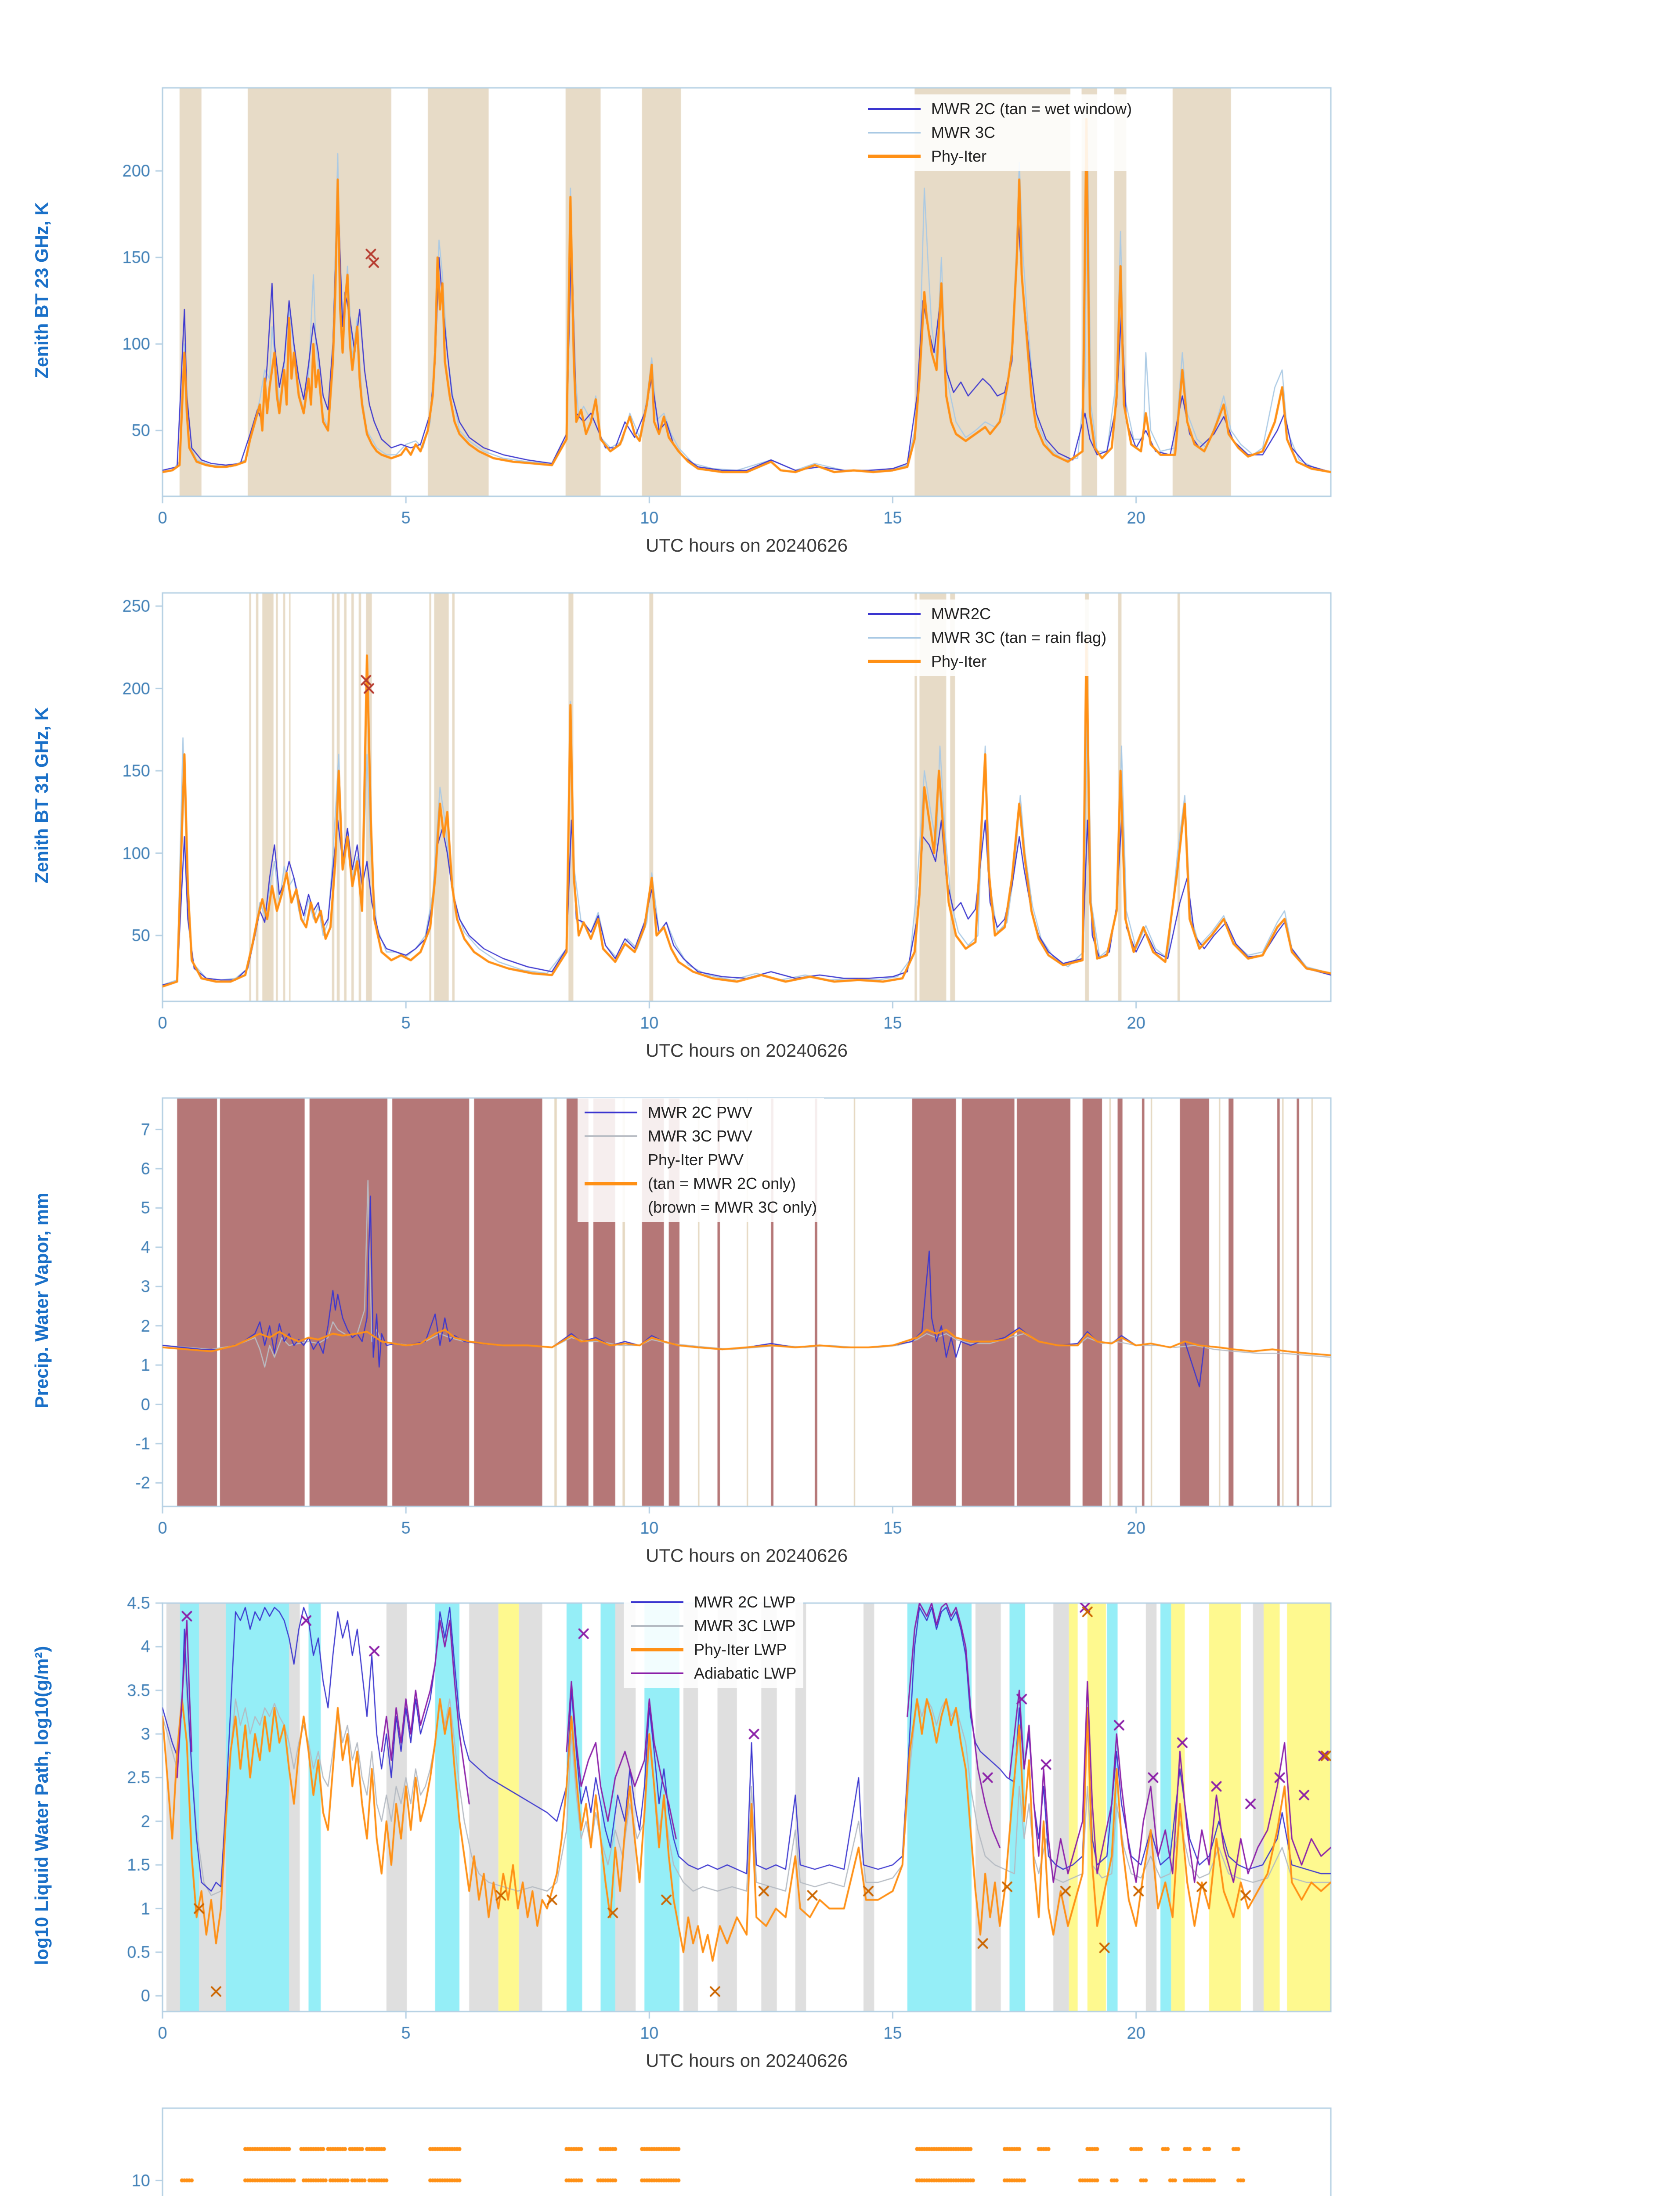 The image size is (1680, 2196). I want to click on legend-label: Adiabatic LWP, so click(745, 1673).